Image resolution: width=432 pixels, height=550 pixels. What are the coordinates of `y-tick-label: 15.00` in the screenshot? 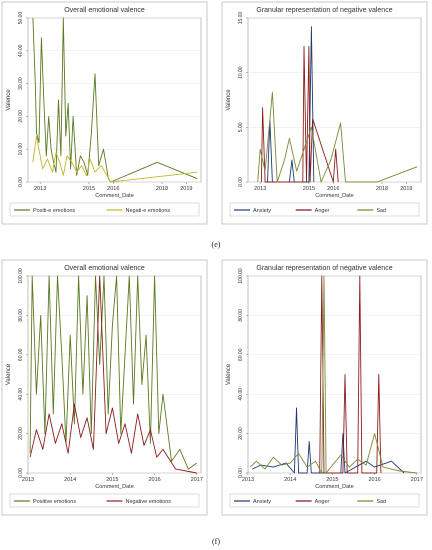 It's located at (241, 18).